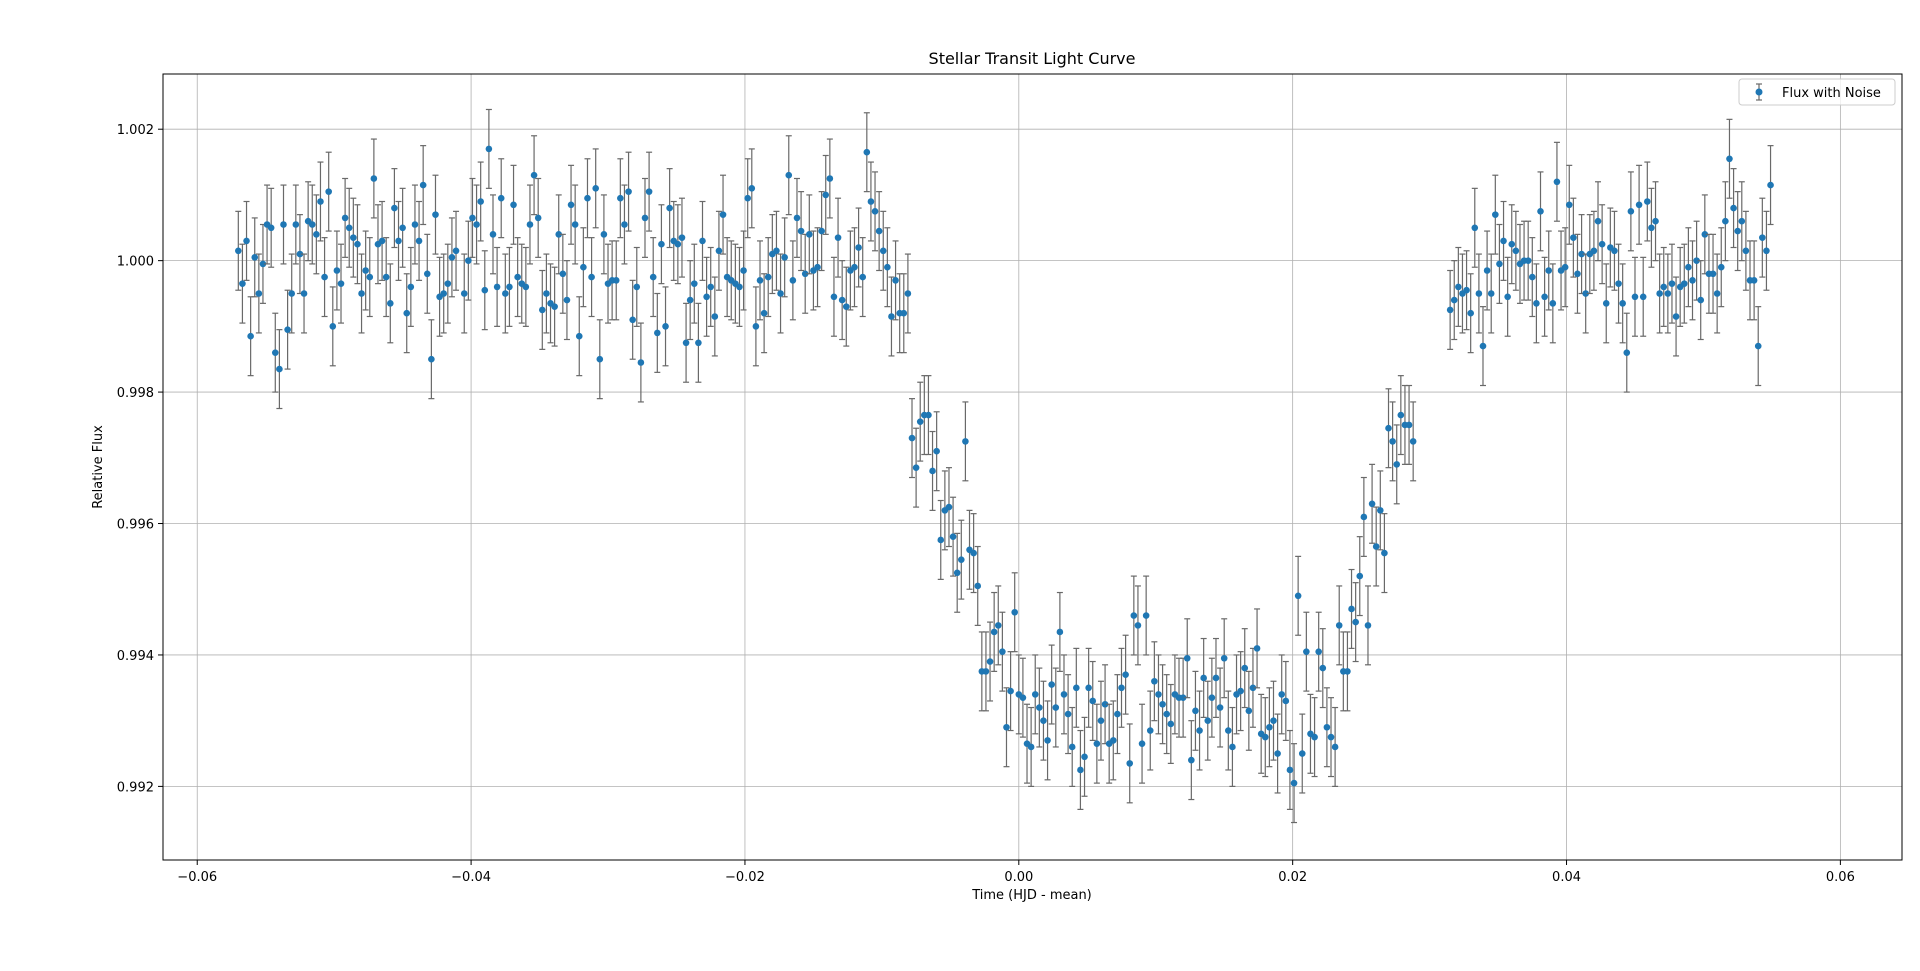  I want to click on y-tick-label: 0.996, so click(135, 525).